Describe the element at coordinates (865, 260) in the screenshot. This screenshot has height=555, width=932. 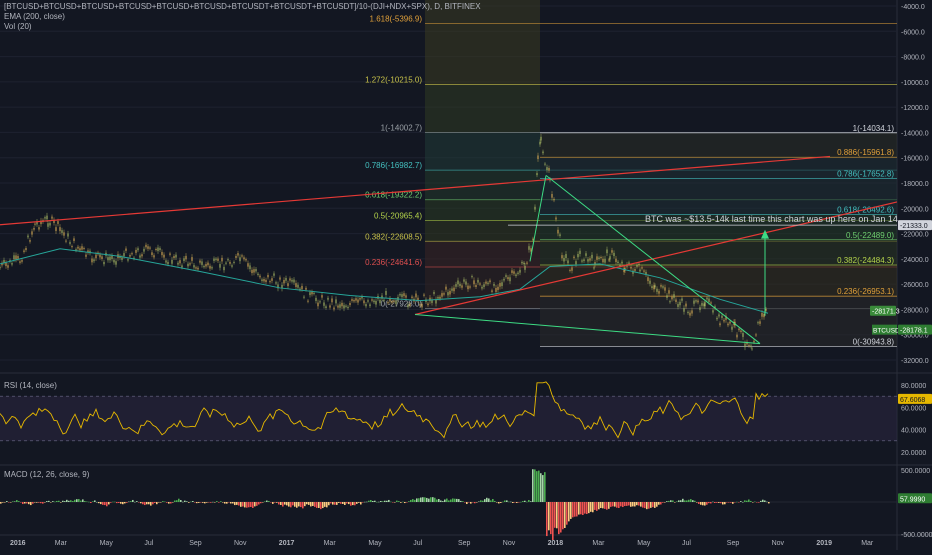
I see `fib-level-label: 0.382(-24484.3)` at that location.